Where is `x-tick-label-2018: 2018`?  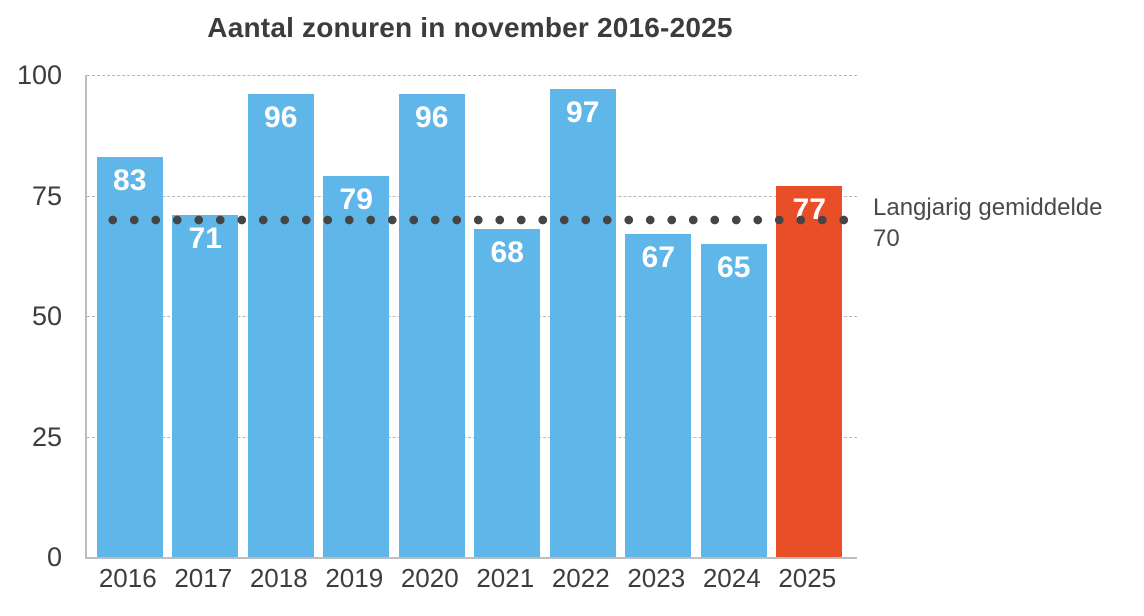 x-tick-label-2018: 2018 is located at coordinates (278, 578).